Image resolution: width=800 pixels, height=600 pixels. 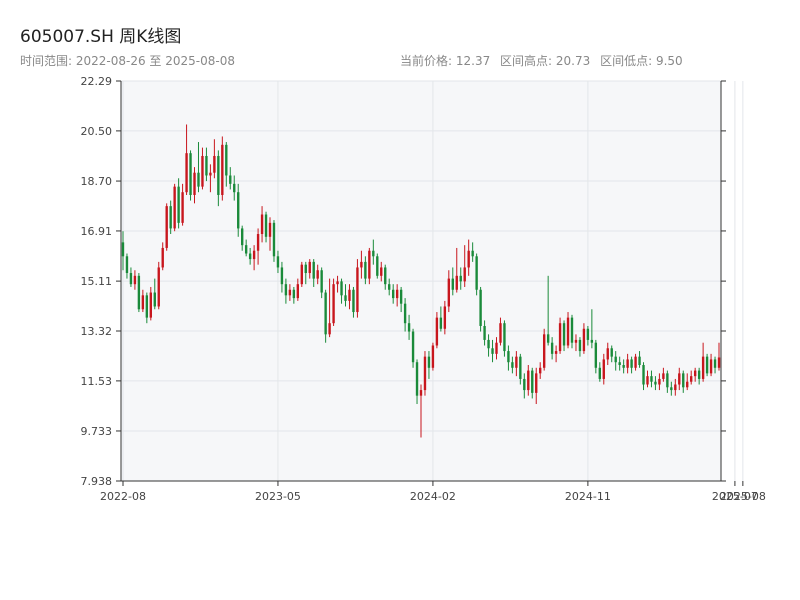 What do you see at coordinates (97, 331) in the screenshot?
I see `y-tick-label: 13.32` at bounding box center [97, 331].